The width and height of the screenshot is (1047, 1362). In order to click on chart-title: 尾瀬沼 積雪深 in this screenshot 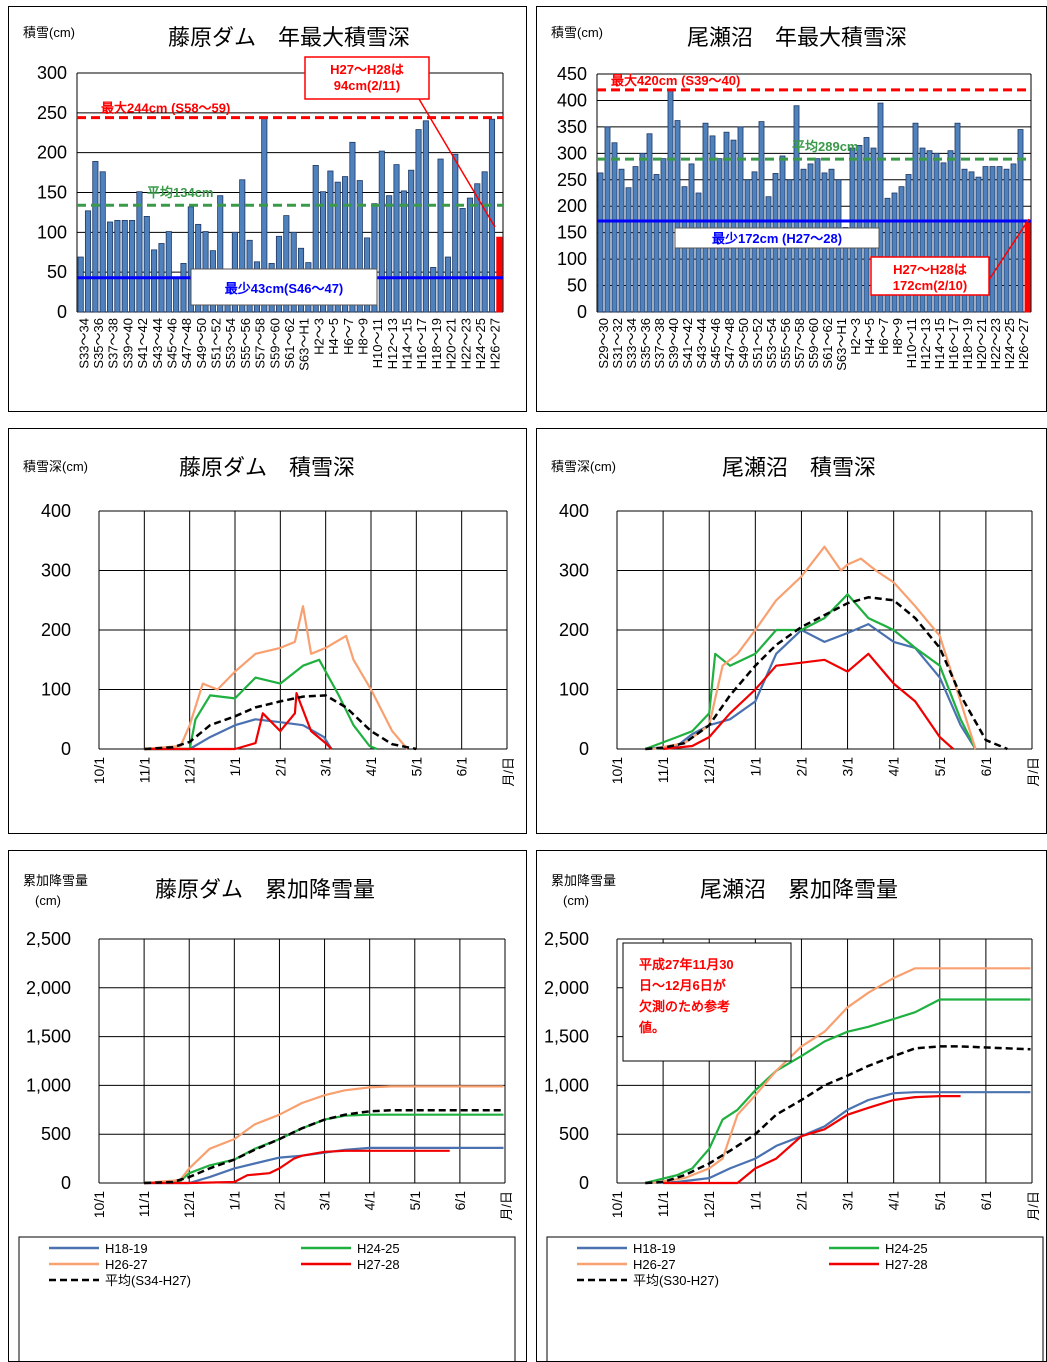, I will do `click(799, 467)`.